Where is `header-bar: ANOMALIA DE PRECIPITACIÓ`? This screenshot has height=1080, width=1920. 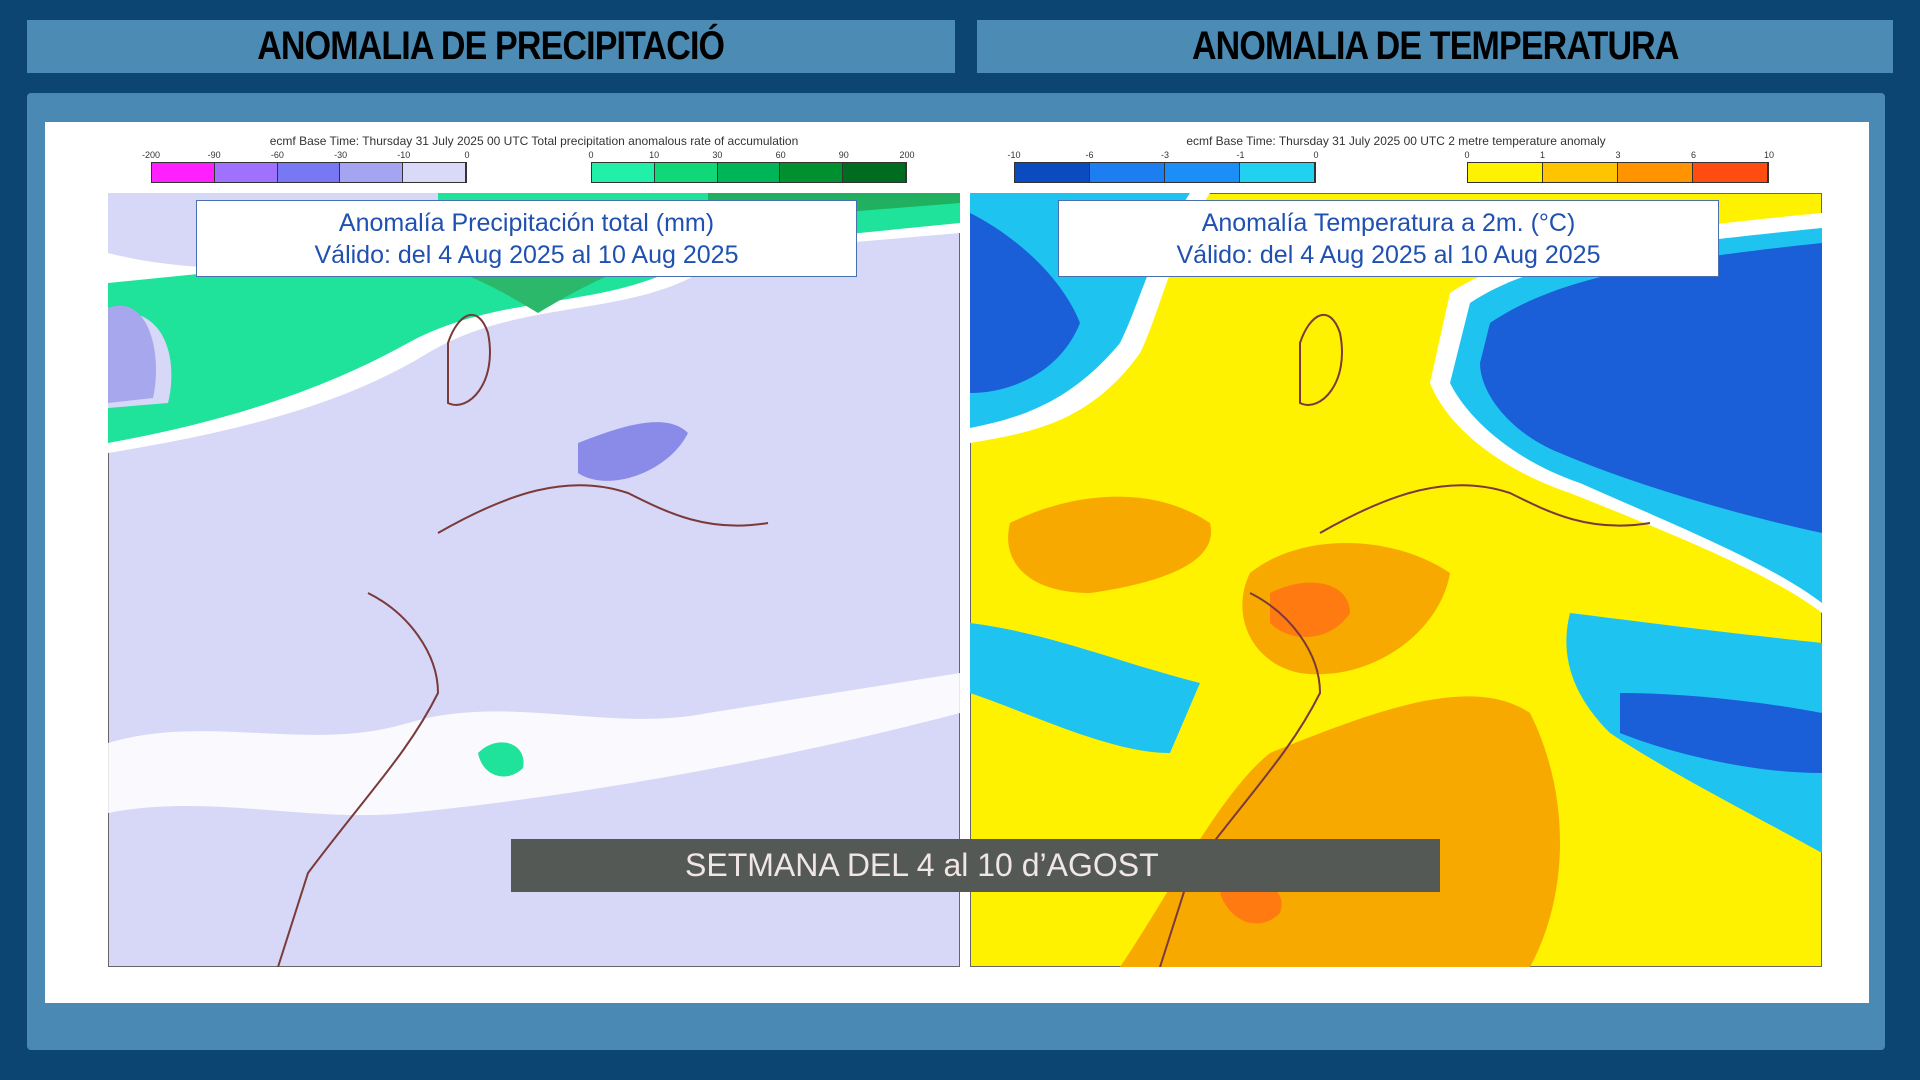 header-bar: ANOMALIA DE PRECIPITACIÓ is located at coordinates (491, 46).